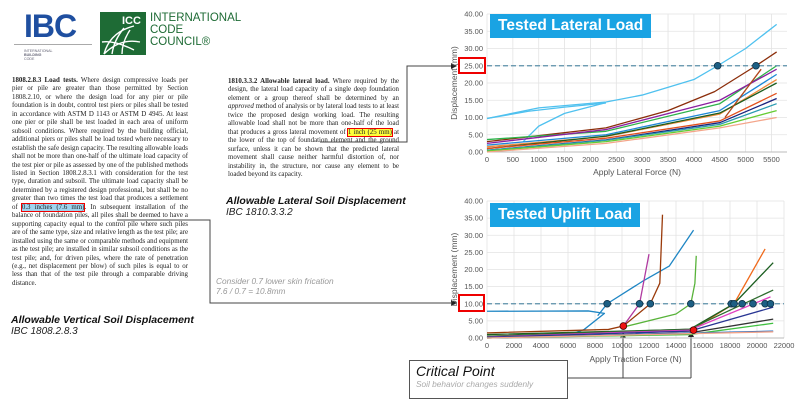  What do you see at coordinates (241, 107) in the screenshot?
I see `paragraph-text: approved` at bounding box center [241, 107].